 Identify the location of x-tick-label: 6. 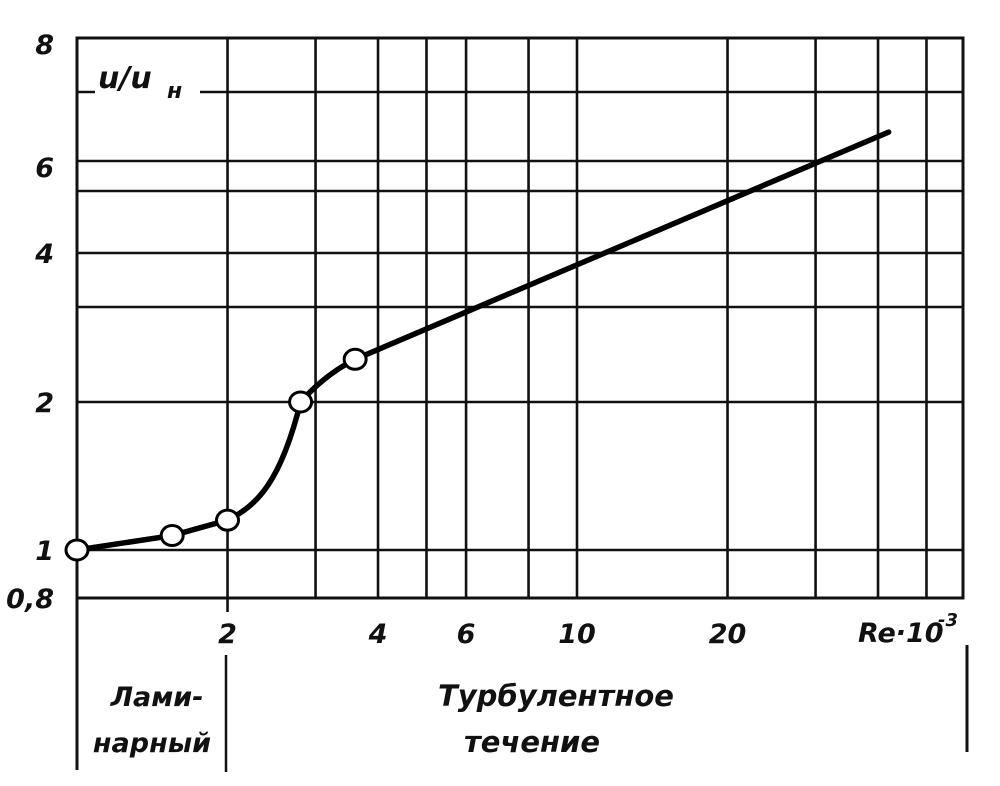
(466, 634).